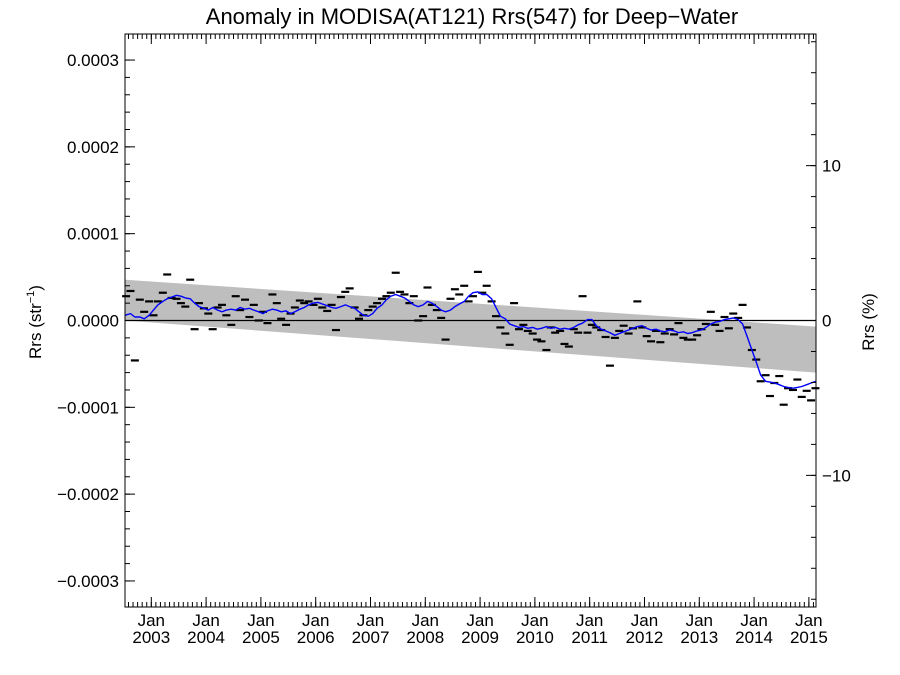 This screenshot has width=900, height=675. Describe the element at coordinates (88, 581) in the screenshot. I see `y-tick-label: −0.0003` at that location.